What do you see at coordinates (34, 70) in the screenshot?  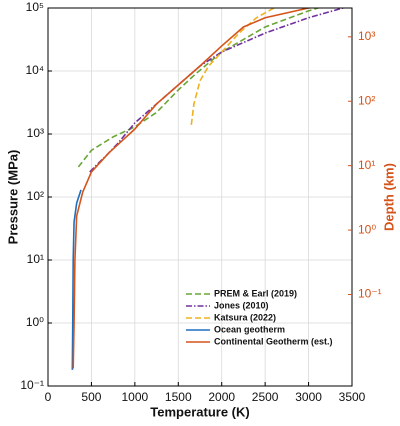 I see `y-tick-label: 10⁴` at bounding box center [34, 70].